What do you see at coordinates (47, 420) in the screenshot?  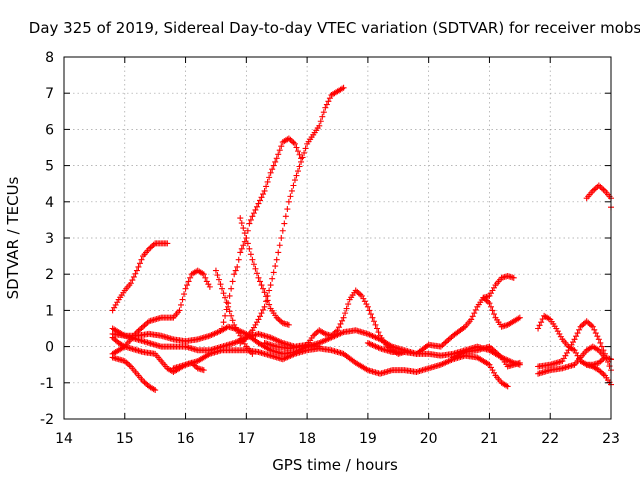 I see `y-tick-label: -2` at bounding box center [47, 420].